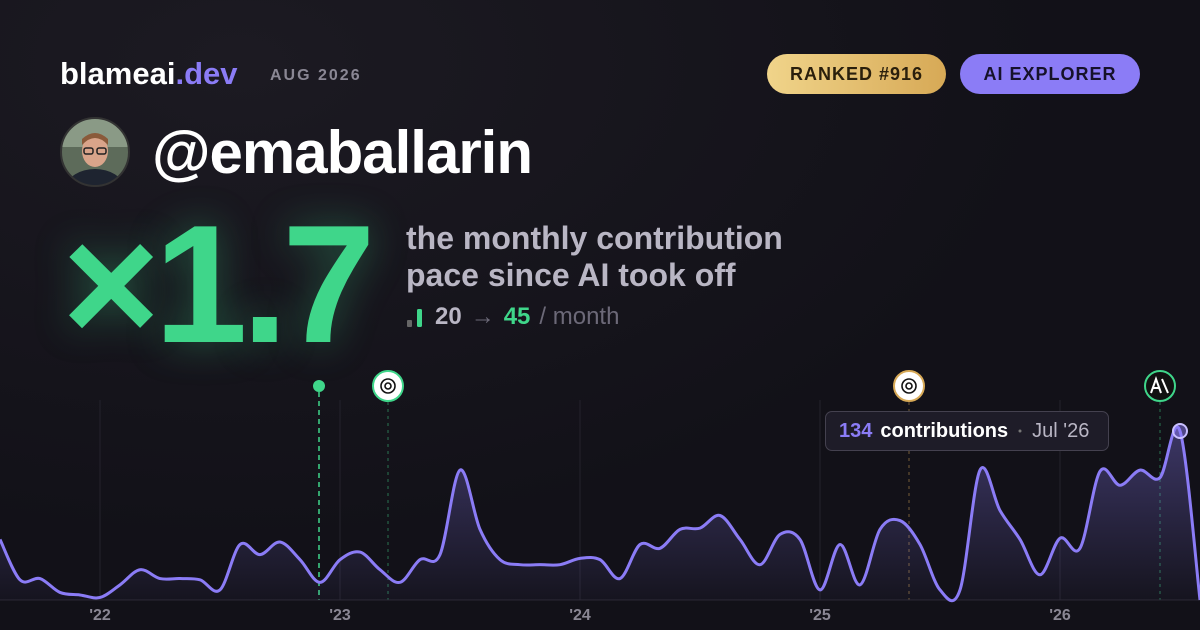  I want to click on tooltip-date: Jul '26, so click(1061, 430).